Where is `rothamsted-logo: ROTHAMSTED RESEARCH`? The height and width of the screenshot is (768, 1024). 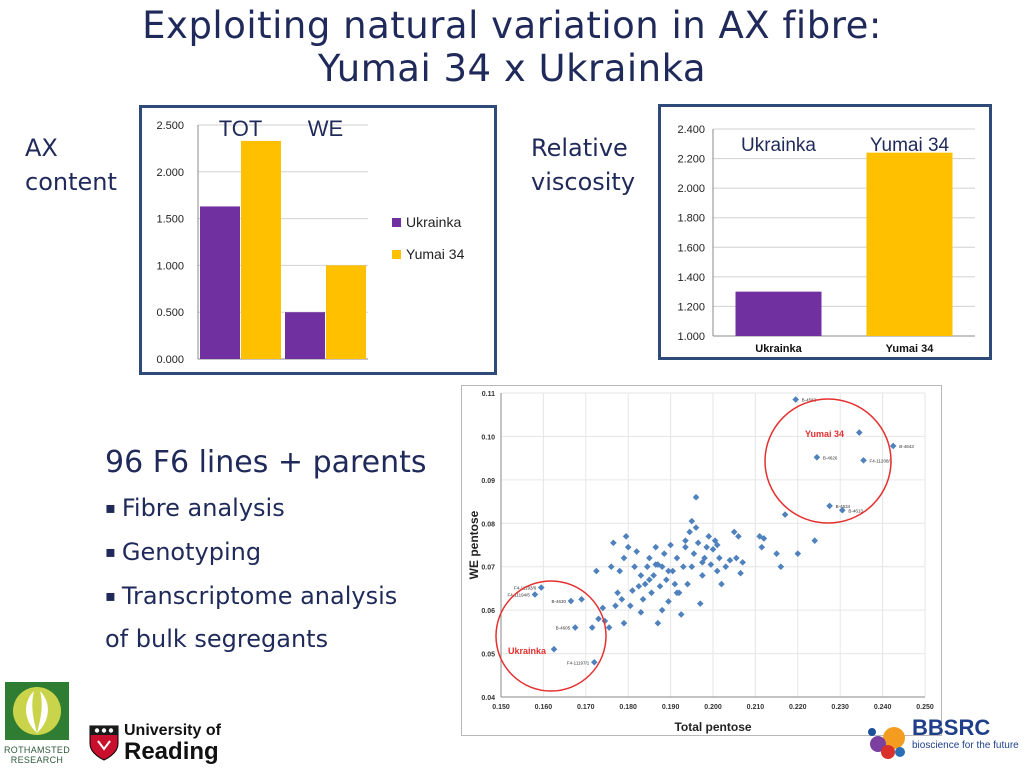
rothamsted-logo: ROTHAMSTED RESEARCH is located at coordinates (37, 723).